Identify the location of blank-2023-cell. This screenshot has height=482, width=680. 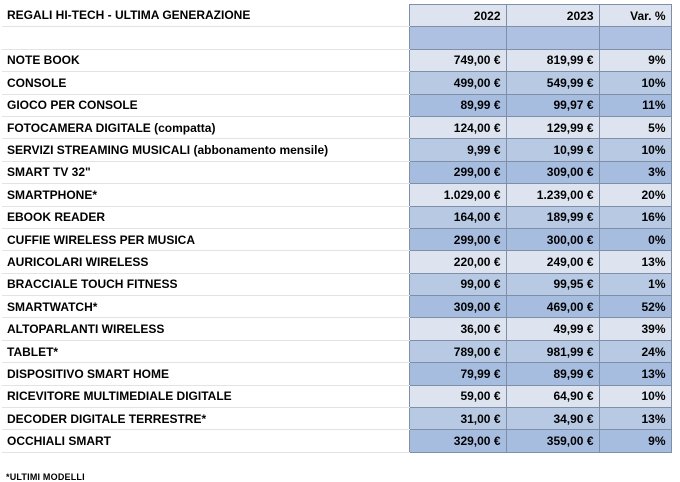
(552, 38).